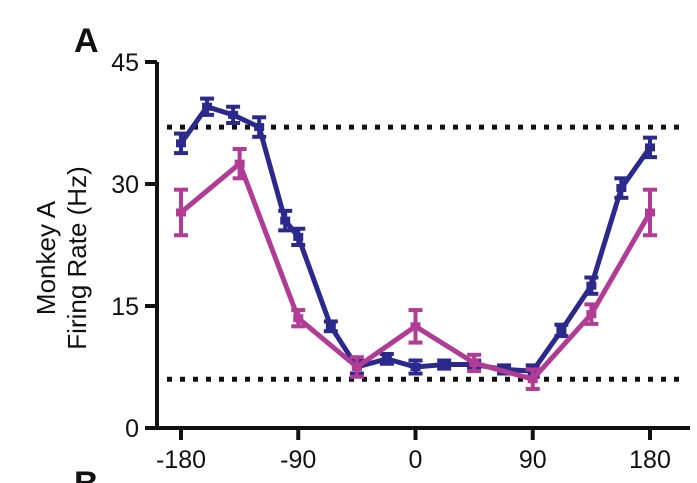 This screenshot has width=697, height=483. I want to click on y-tick-label: 30, so click(125, 185).